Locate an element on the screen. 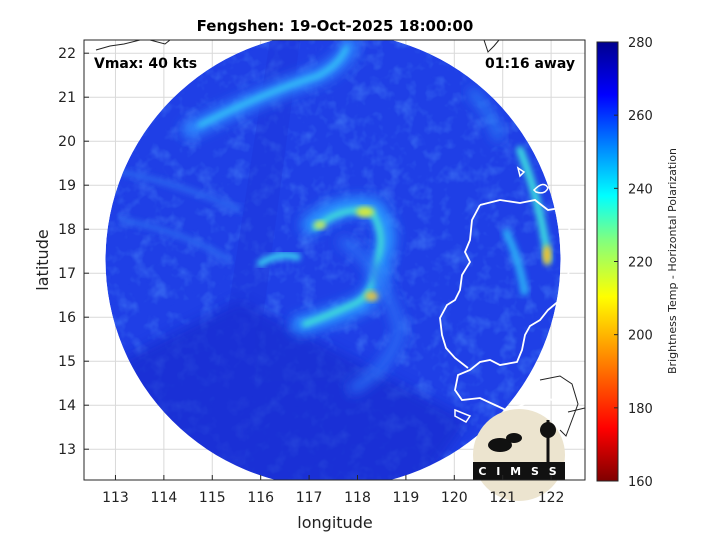 This screenshot has height=540, width=720. colorbar-tick-label: 180 is located at coordinates (640, 409).